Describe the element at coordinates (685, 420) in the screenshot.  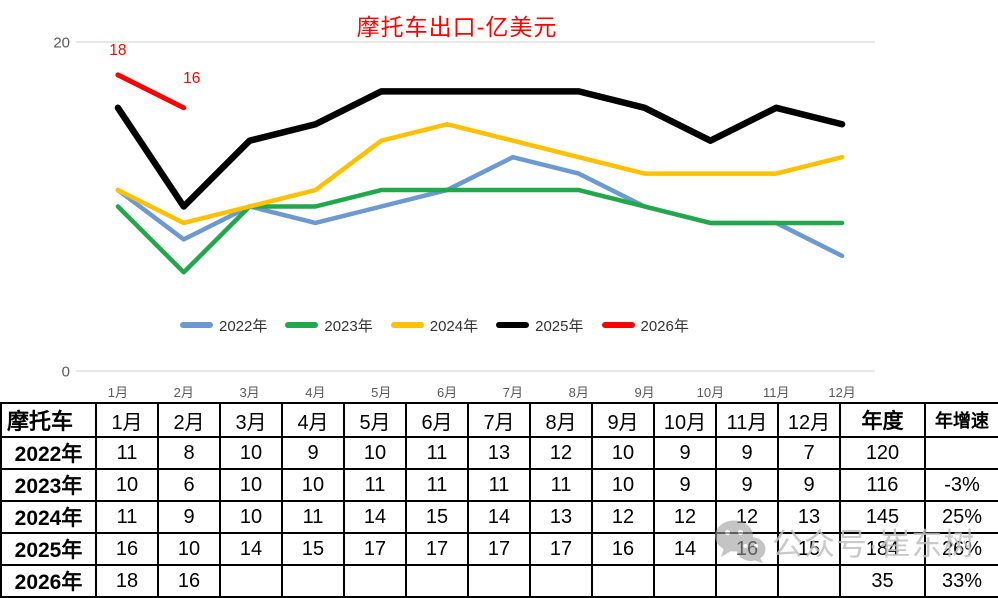
I see `table-month-header: 10月` at that location.